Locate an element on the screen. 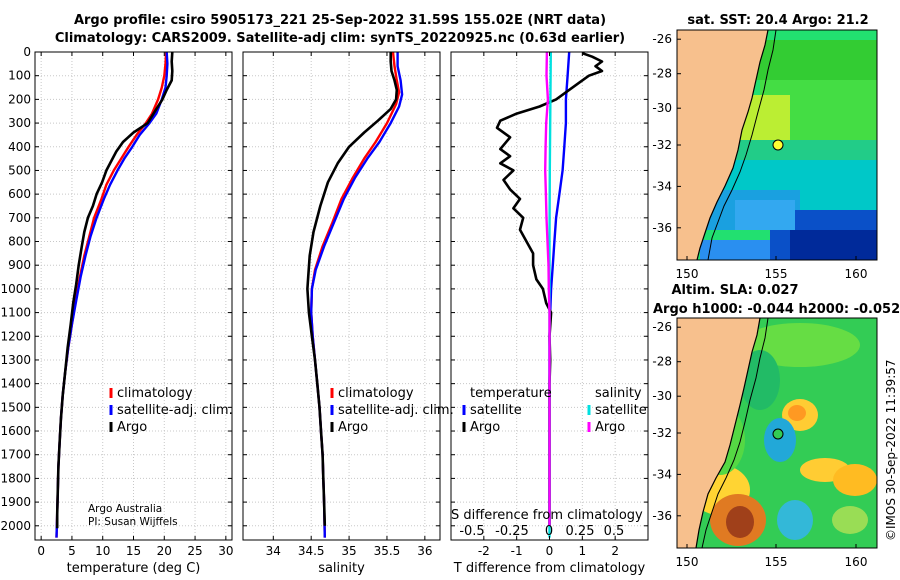 Image resolution: width=900 pixels, height=580 pixels. depth-tick-label: 300 is located at coordinates (19, 123).